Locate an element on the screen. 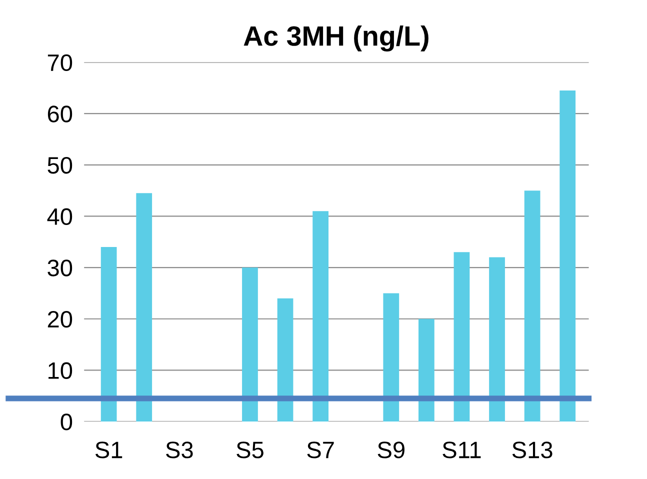 Image resolution: width=647 pixels, height=479 pixels. x-tick-label: S9 is located at coordinates (391, 450).